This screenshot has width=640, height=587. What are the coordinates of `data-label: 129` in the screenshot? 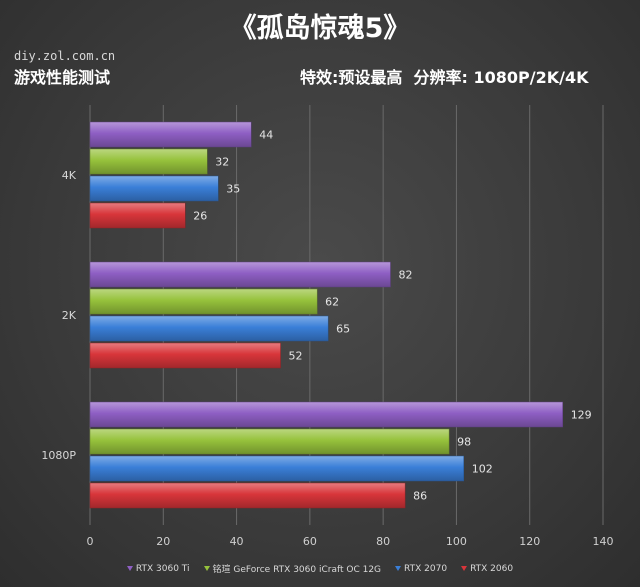 It's located at (581, 415).